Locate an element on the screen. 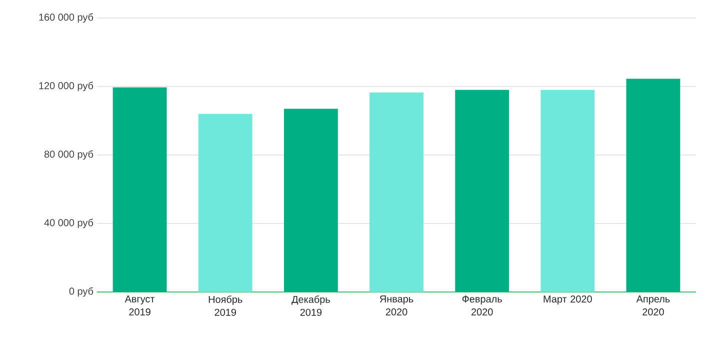 The width and height of the screenshot is (706, 346). x-tick-label: Декабрь 2019 is located at coordinates (311, 306).